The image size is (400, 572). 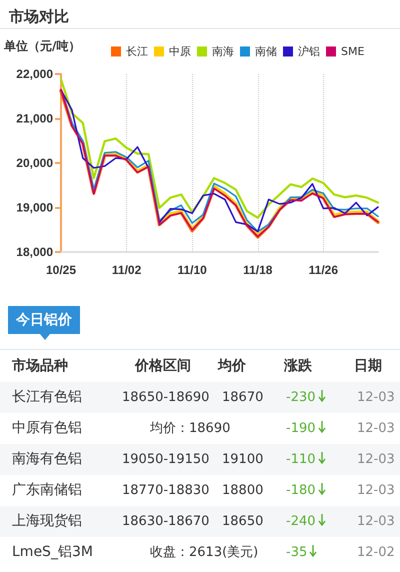 I want to click on category-label: 价格区间, so click(x=163, y=366).